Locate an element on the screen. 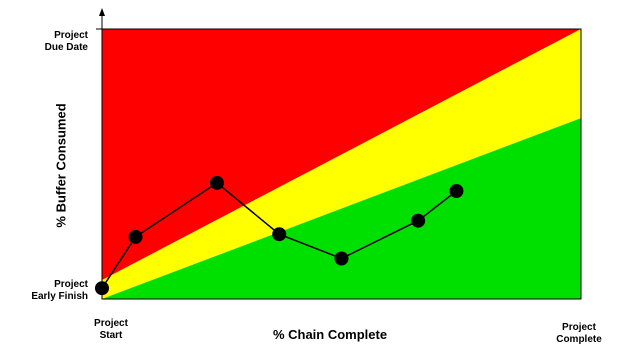 The height and width of the screenshot is (358, 619). y-tick-label-early-finish: Project Early Finish is located at coordinates (55, 290).